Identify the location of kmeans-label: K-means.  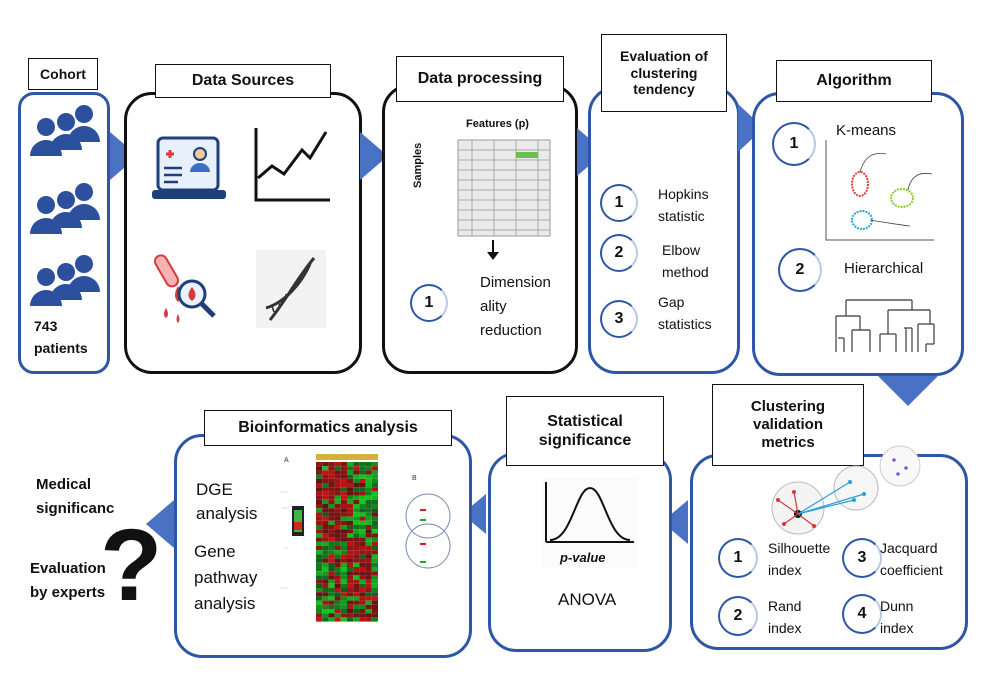
(866, 130).